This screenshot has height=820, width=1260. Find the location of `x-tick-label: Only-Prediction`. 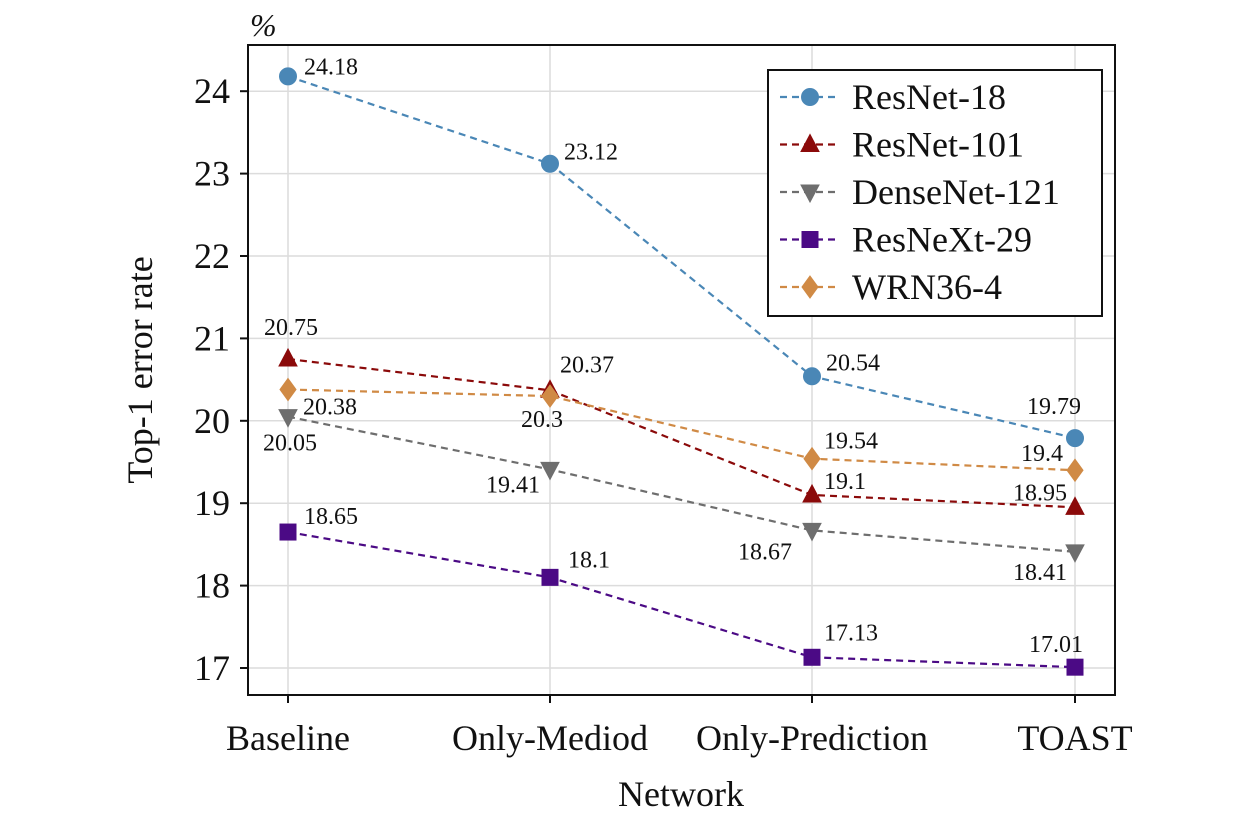

x-tick-label: Only-Prediction is located at coordinates (812, 738).